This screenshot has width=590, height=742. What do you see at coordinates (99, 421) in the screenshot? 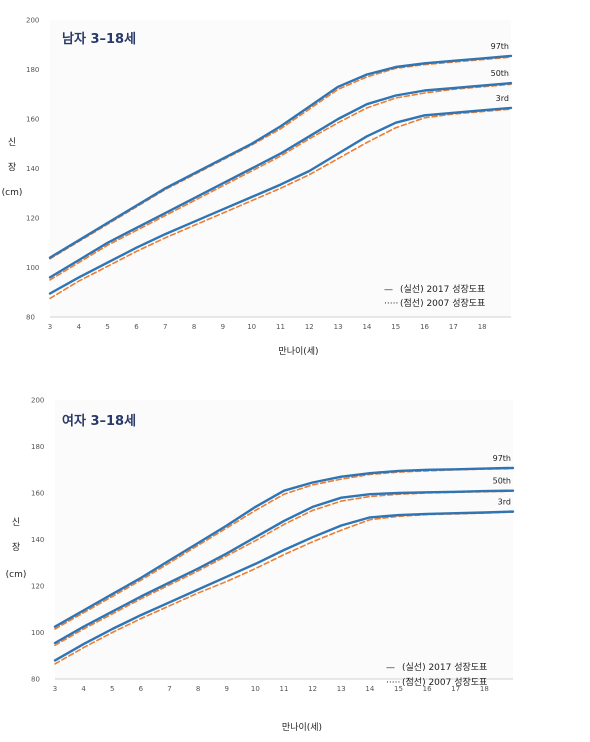
I see `chart-title: 여자 3–18세` at bounding box center [99, 421].